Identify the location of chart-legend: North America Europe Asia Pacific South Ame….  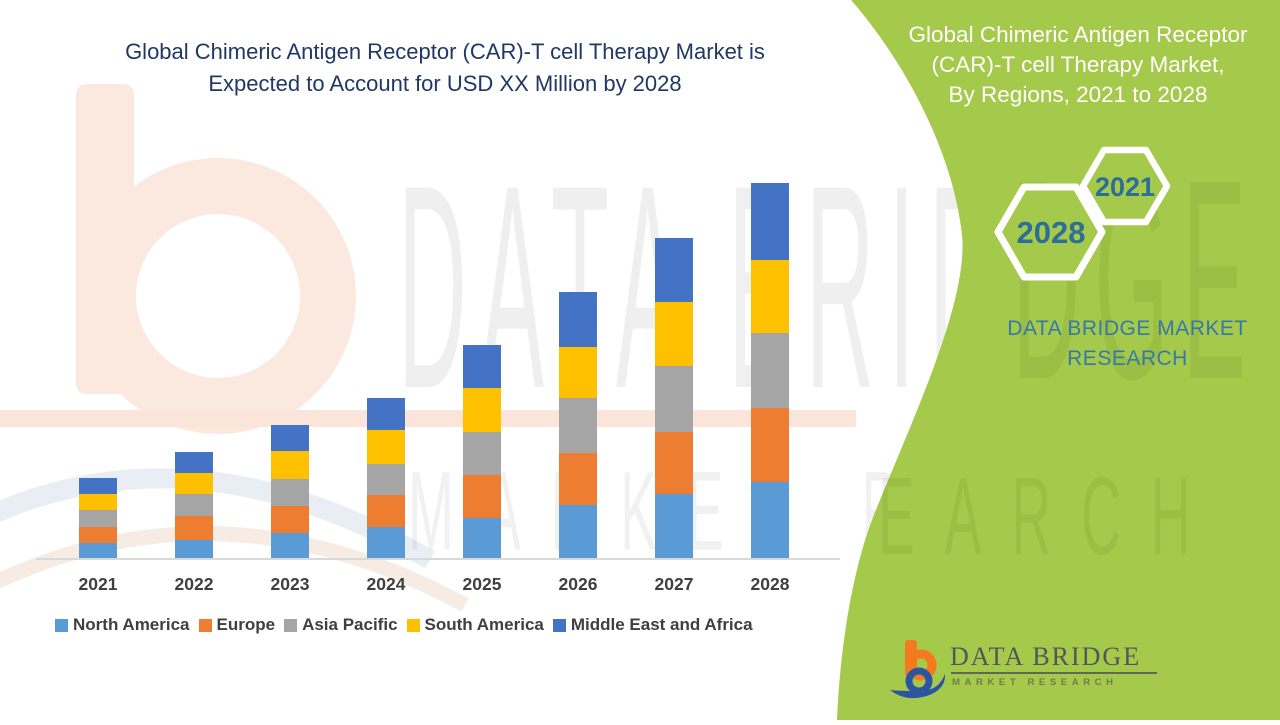
(404, 625).